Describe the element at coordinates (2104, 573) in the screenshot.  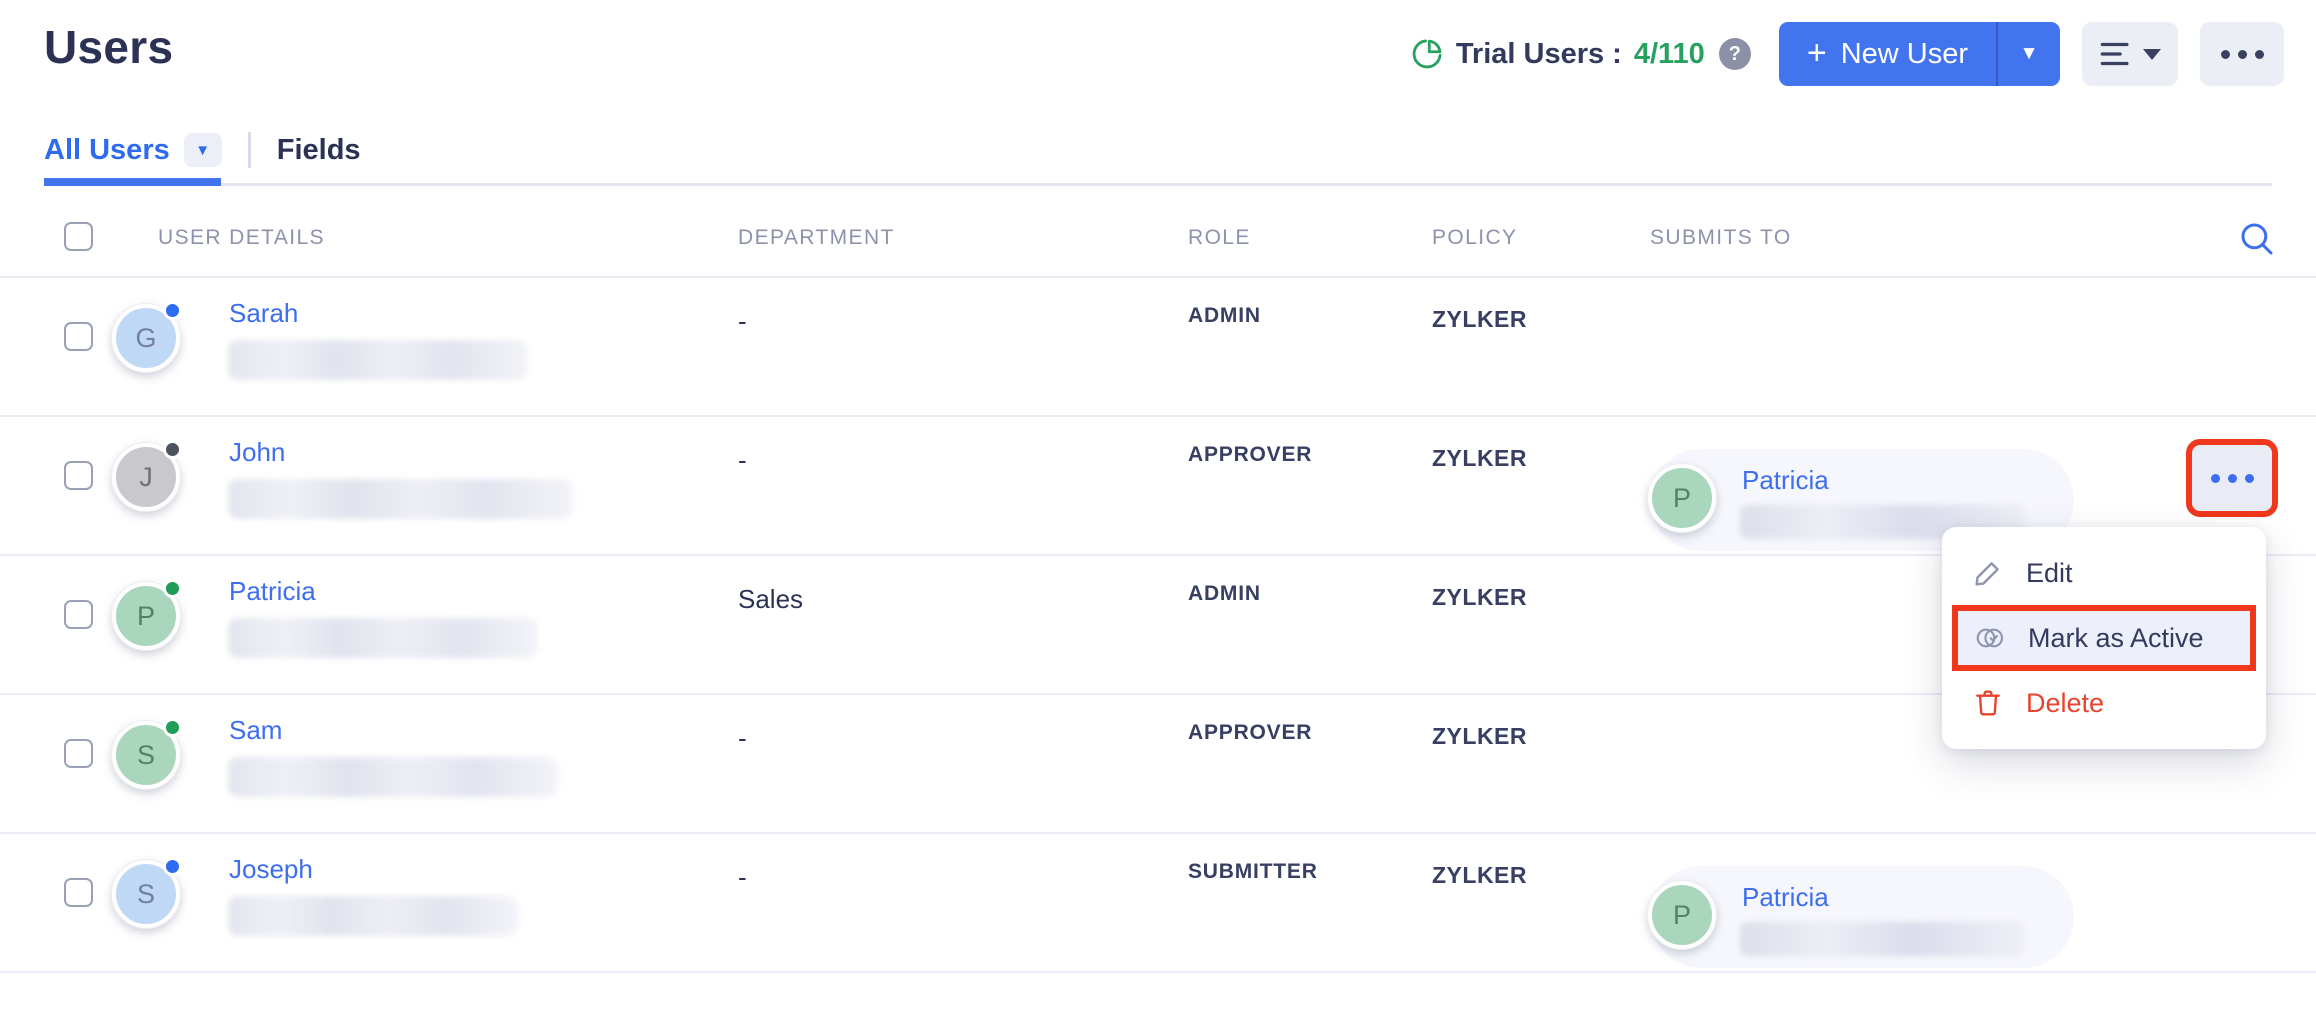
I see `edit-menu-item: Edit` at that location.